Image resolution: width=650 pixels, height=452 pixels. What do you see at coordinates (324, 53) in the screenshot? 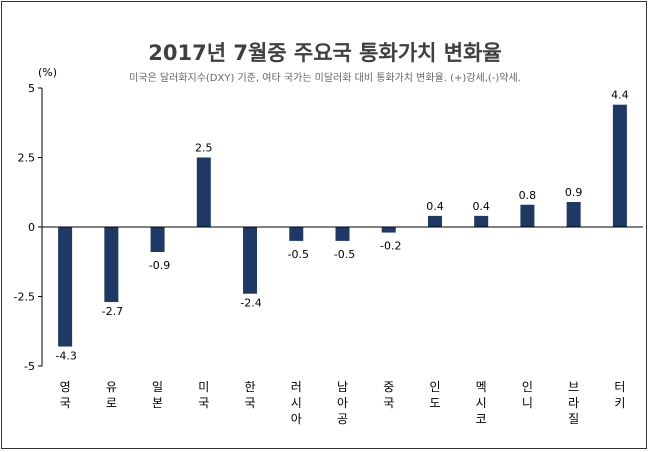
I see `chart-title: 2017년 7월중 주요국 통화가치 변화율` at bounding box center [324, 53].